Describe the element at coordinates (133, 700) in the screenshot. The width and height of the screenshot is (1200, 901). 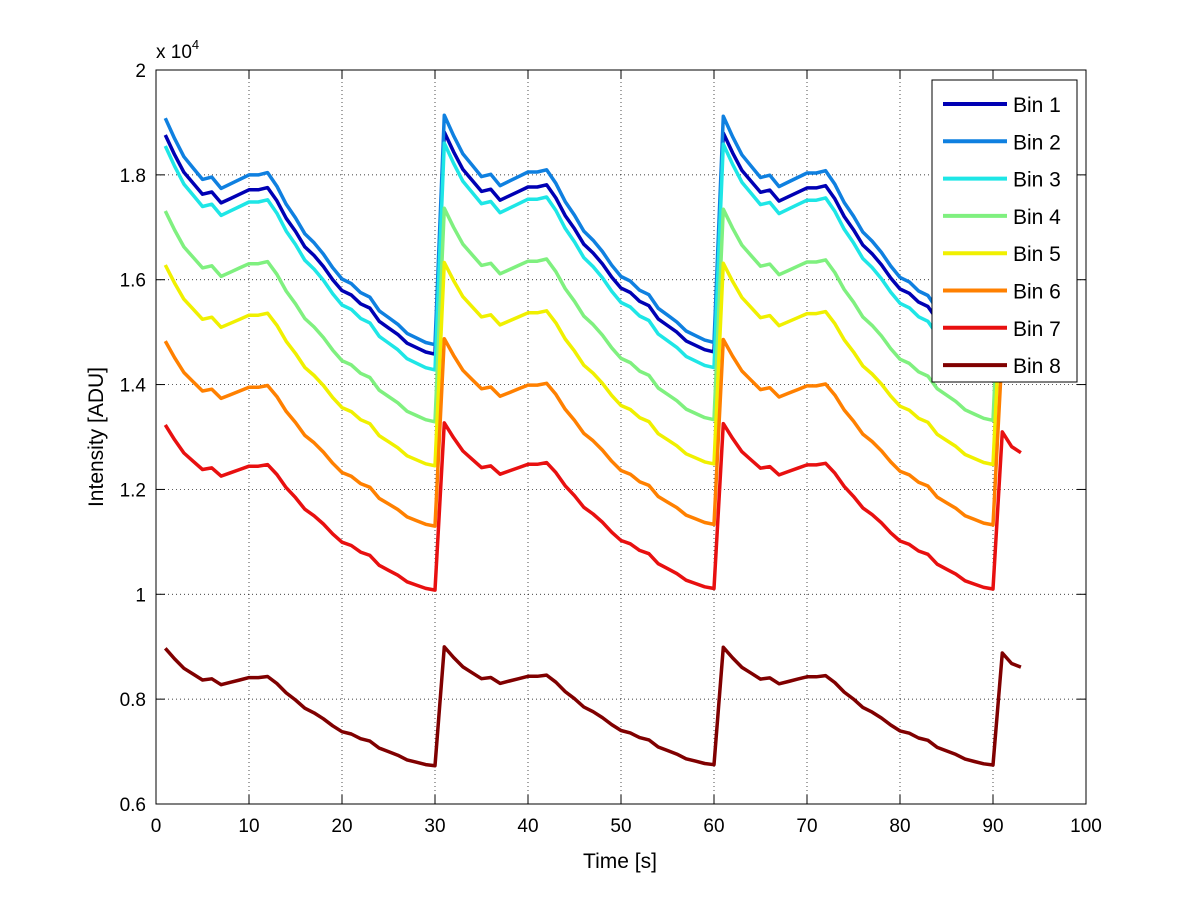
I see `y-tick-label: 0.8` at that location.